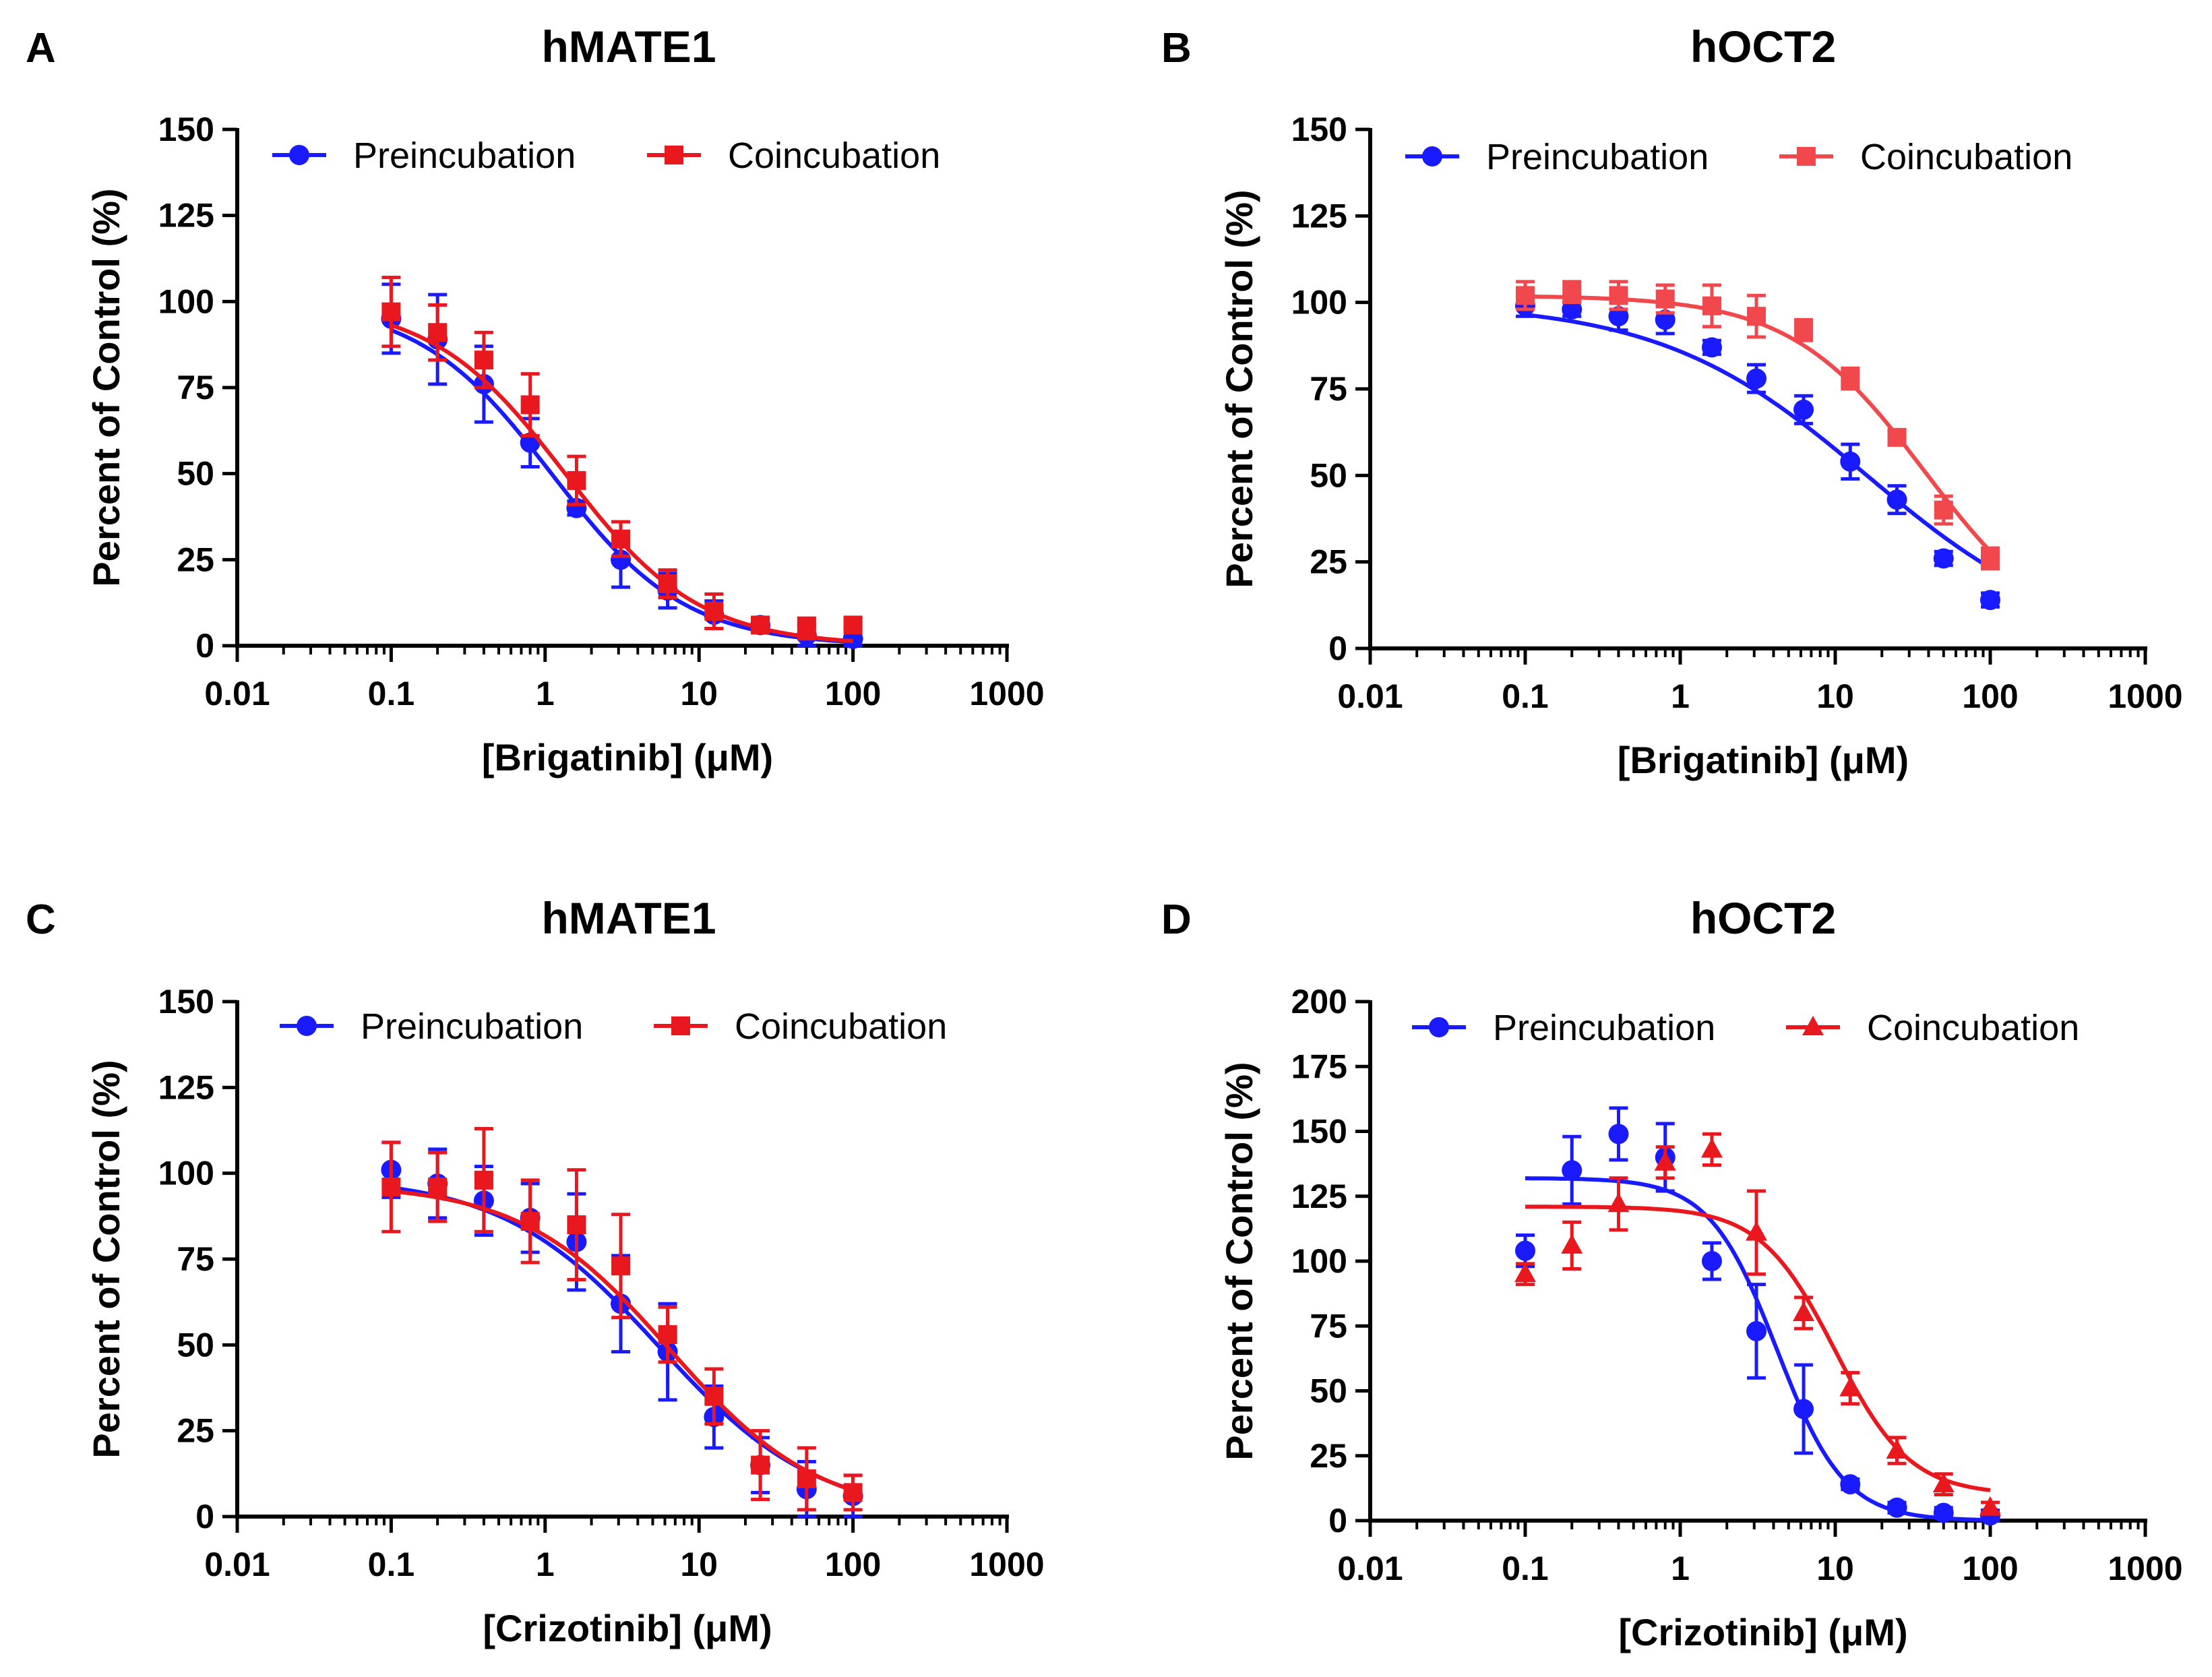 Image resolution: width=2212 pixels, height=1677 pixels. What do you see at coordinates (1176, 48) in the screenshot?
I see `panel-letter: B` at bounding box center [1176, 48].